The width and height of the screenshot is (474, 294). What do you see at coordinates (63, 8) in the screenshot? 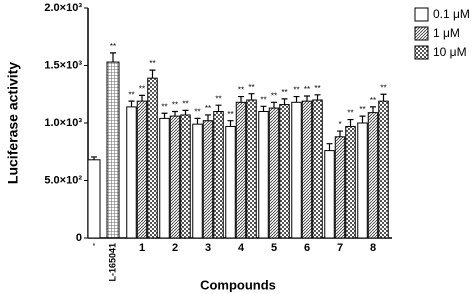
I see `y-tick-label: 2.0×10³` at bounding box center [63, 8].